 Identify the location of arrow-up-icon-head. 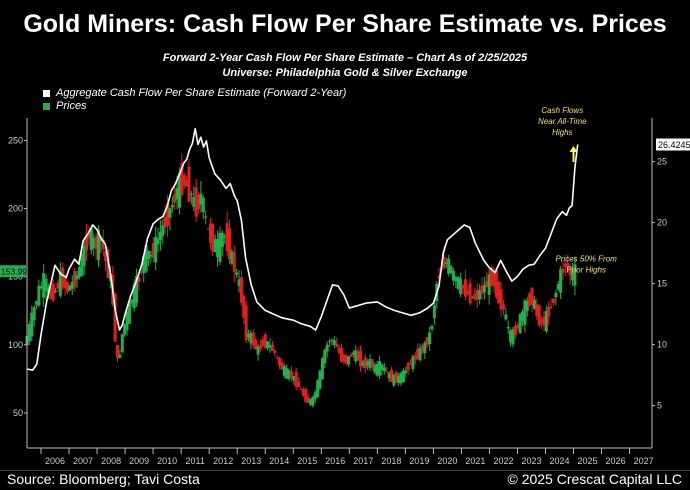
(573, 149).